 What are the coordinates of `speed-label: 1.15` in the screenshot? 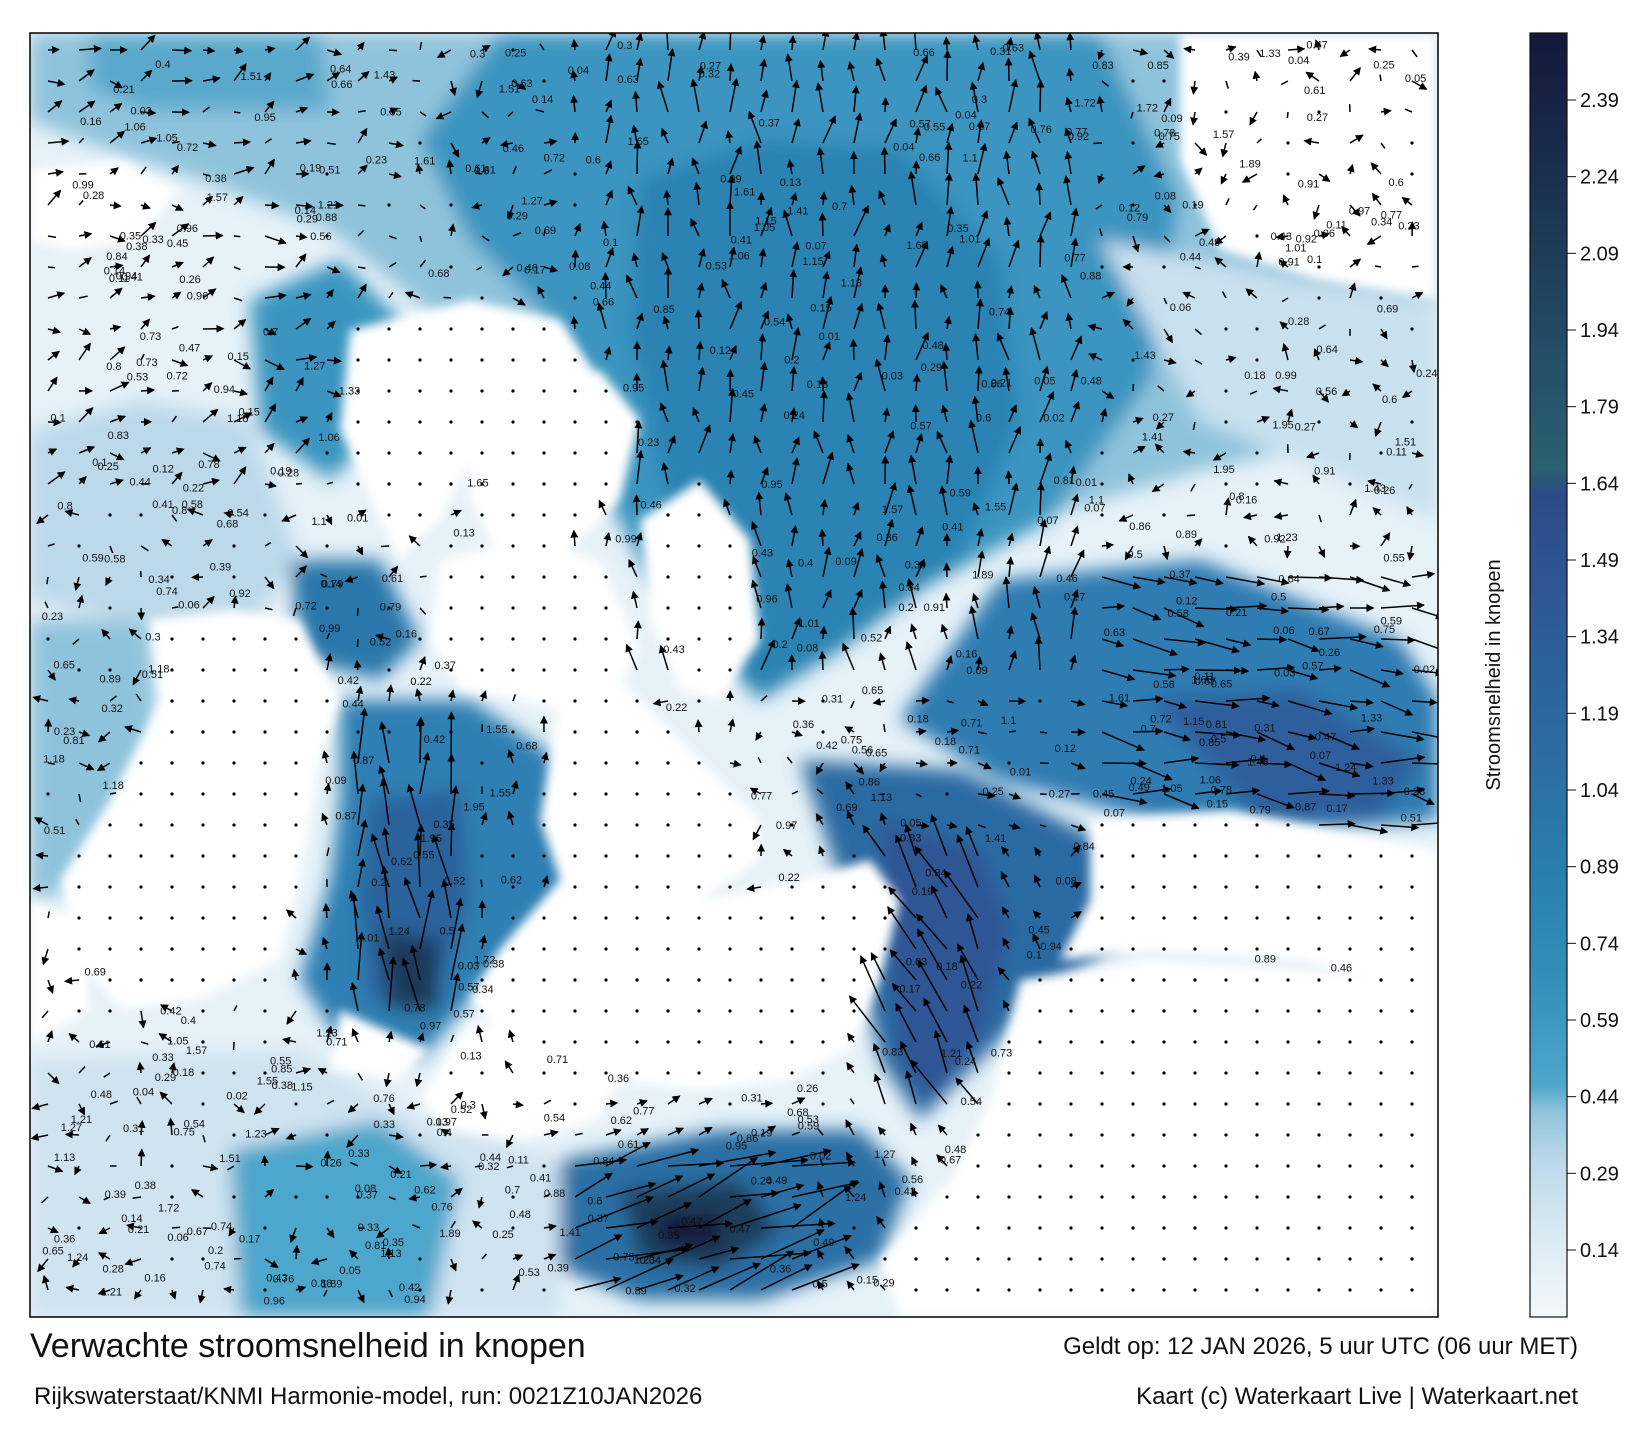 It's located at (765, 221).